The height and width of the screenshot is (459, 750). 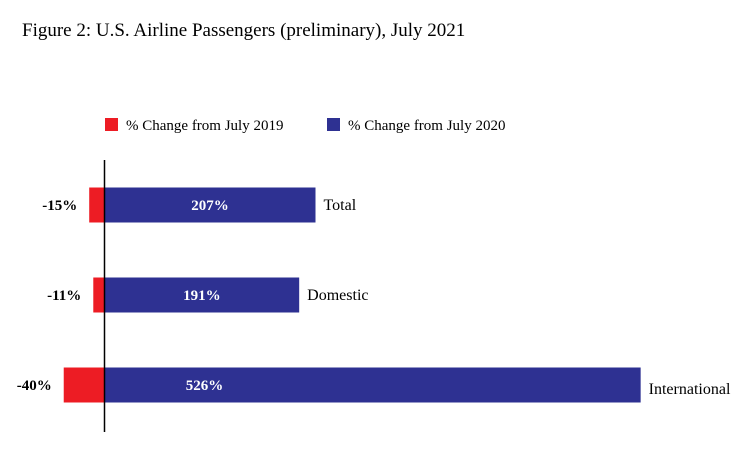 I want to click on category-label-international: International, so click(x=690, y=389).